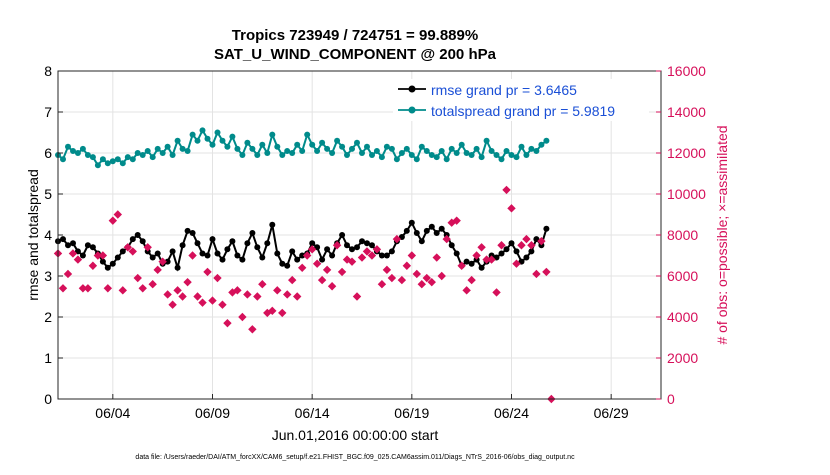 This screenshot has width=830, height=475. What do you see at coordinates (682, 358) in the screenshot?
I see `y-tick-label-right: 2000` at bounding box center [682, 358].